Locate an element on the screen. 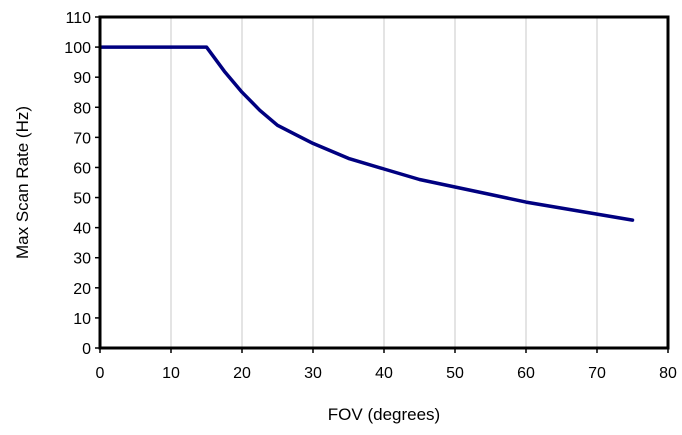  y-tick-label: 90 is located at coordinates (82, 78).